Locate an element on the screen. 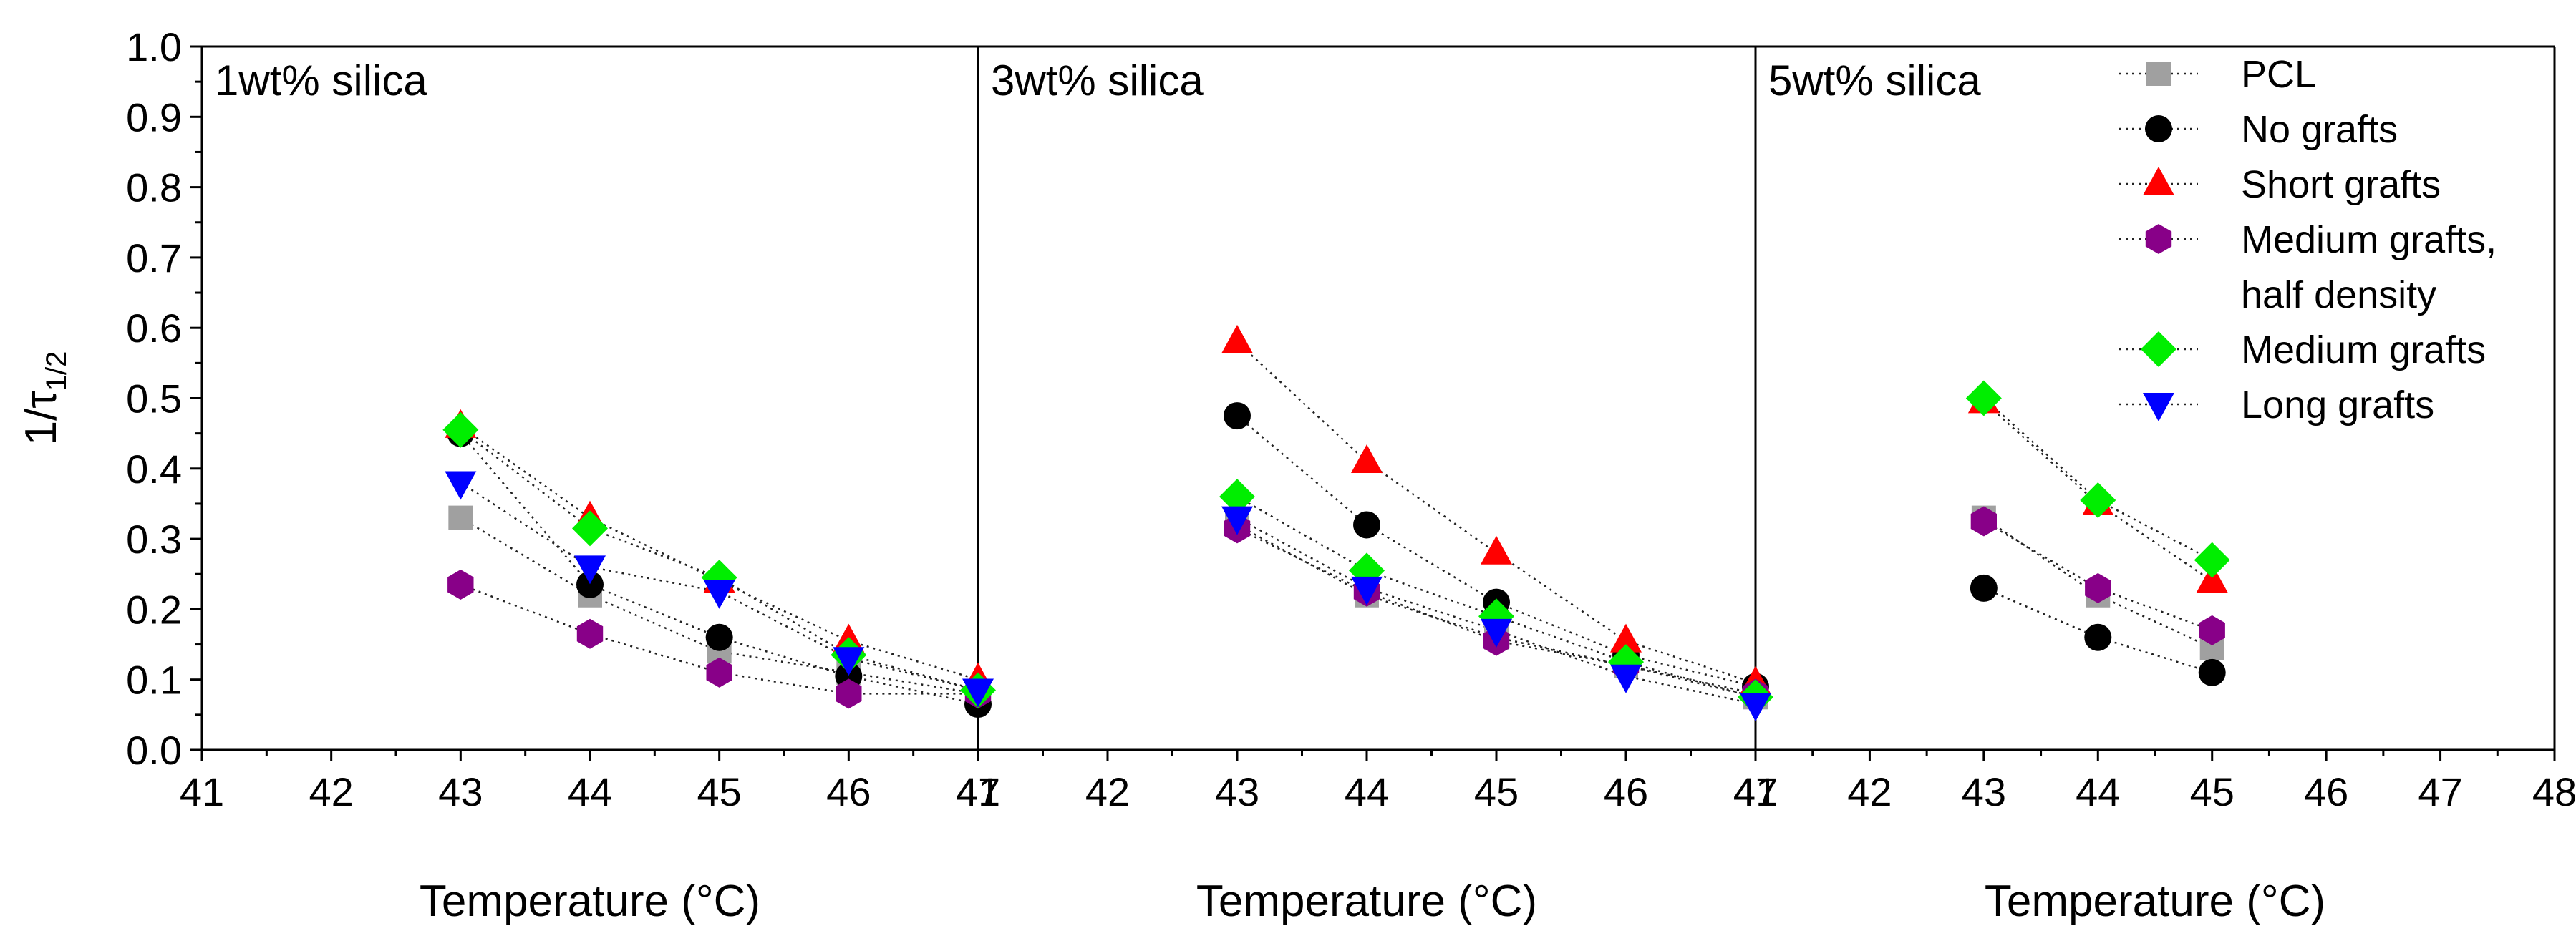  x-tick-label: 48 is located at coordinates (2554, 791).